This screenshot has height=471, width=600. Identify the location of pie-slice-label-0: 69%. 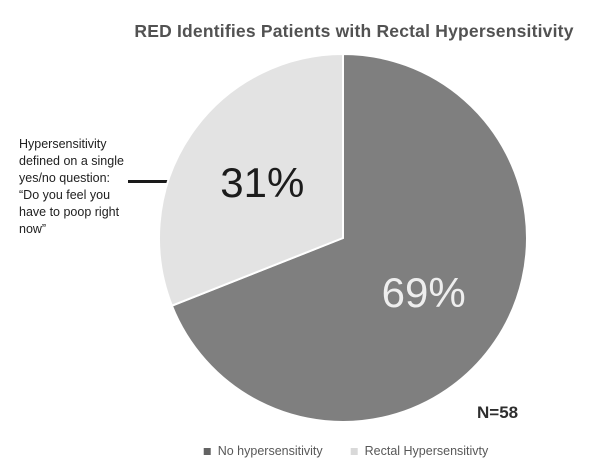
(424, 292).